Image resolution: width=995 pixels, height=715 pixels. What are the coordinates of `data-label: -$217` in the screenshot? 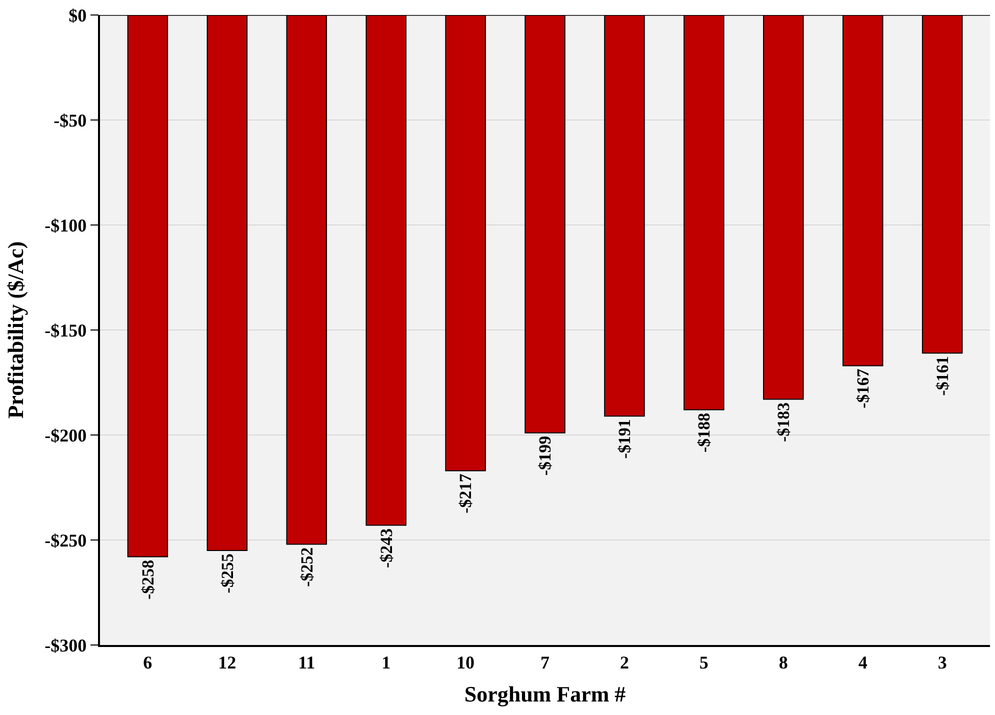 It's located at (466, 493).